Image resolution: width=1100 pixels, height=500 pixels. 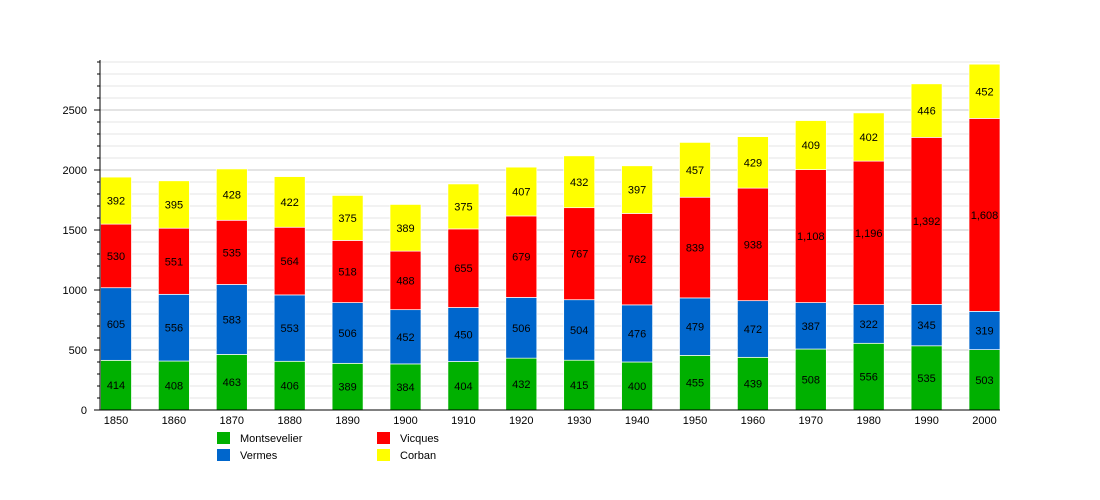 I want to click on data-label: 395, so click(x=174, y=206).